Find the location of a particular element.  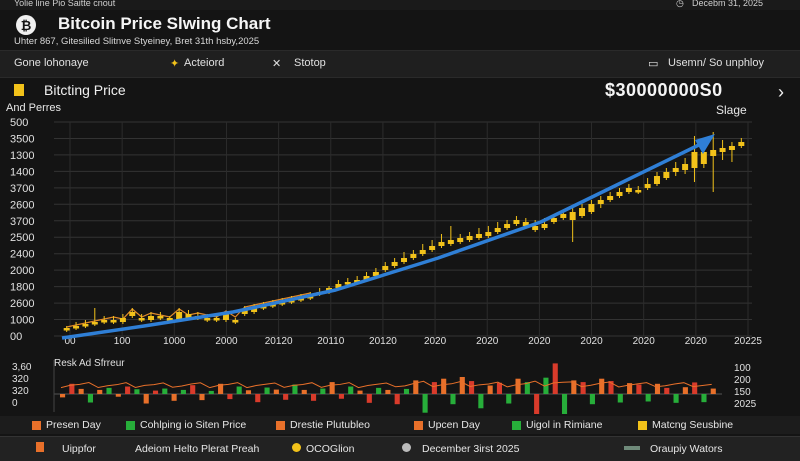

footer-dot-icon is located at coordinates (296, 447).